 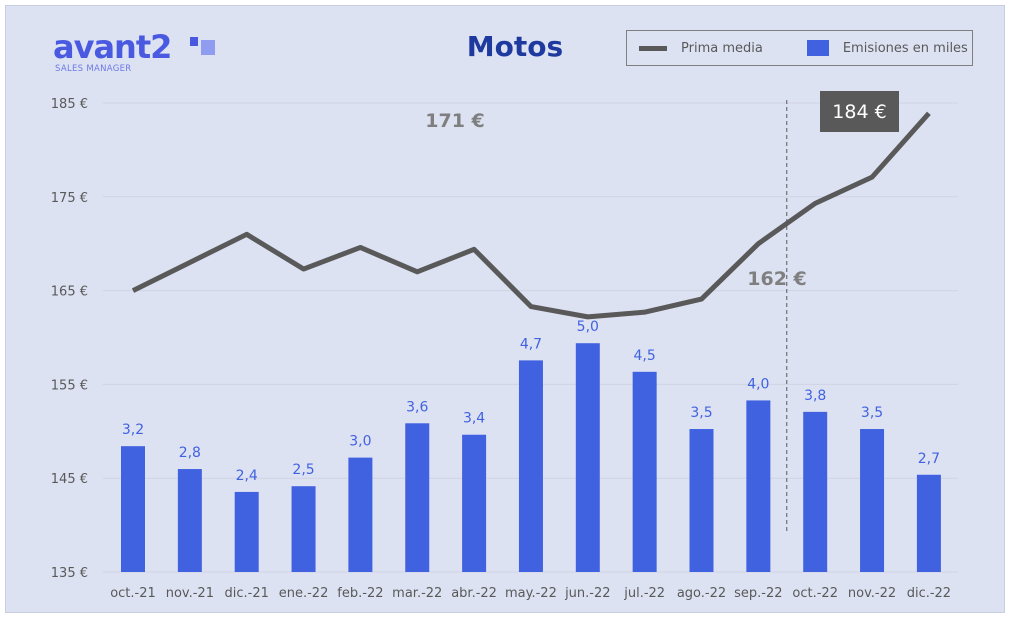 I want to click on bar-data-label: 3,4, so click(x=474, y=419).